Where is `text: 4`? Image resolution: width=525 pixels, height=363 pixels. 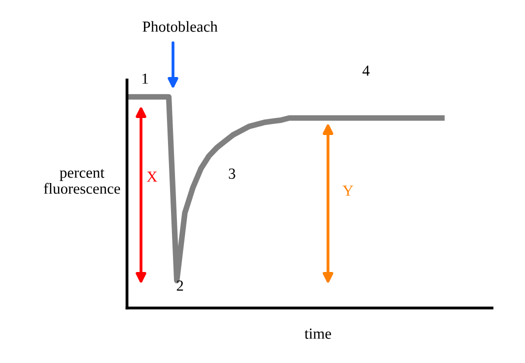
text: 4 is located at coordinates (366, 71).